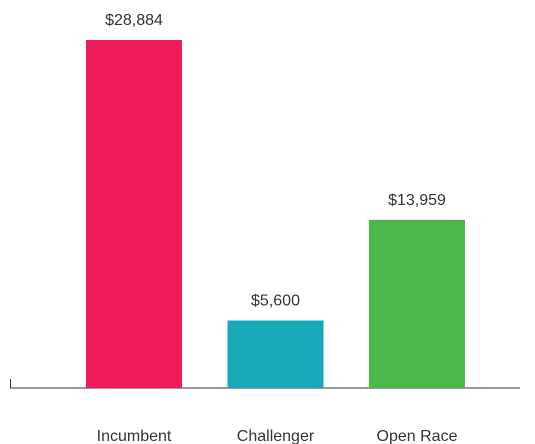 The image size is (535, 444). Describe the element at coordinates (275, 301) in the screenshot. I see `value-label: $5,600` at that location.